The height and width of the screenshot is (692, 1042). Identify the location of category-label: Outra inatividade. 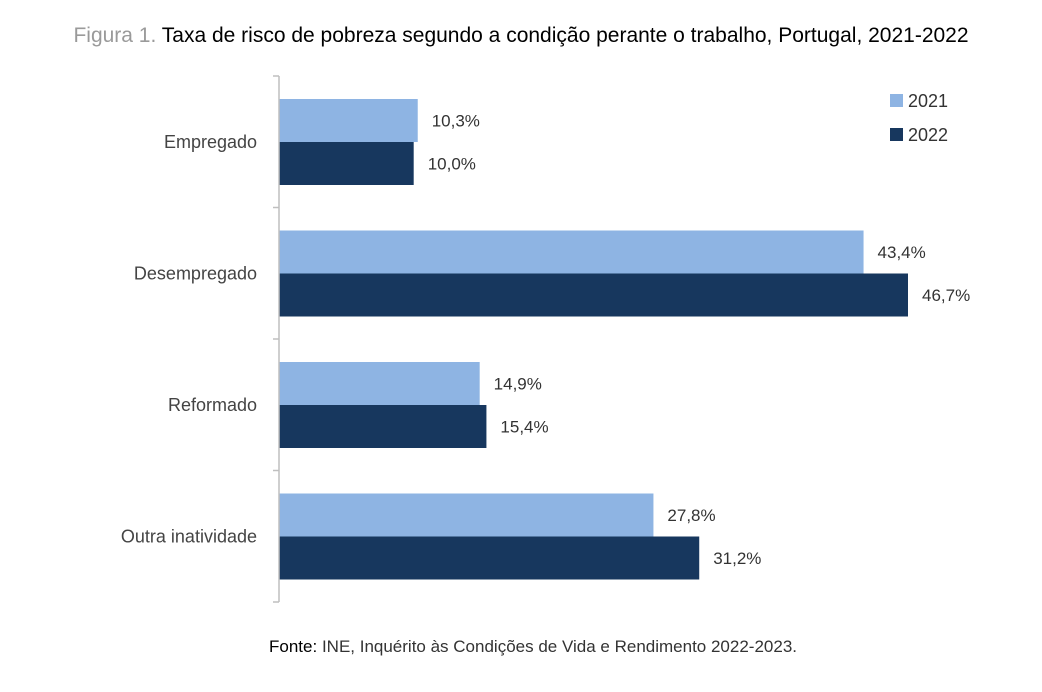
(189, 537).